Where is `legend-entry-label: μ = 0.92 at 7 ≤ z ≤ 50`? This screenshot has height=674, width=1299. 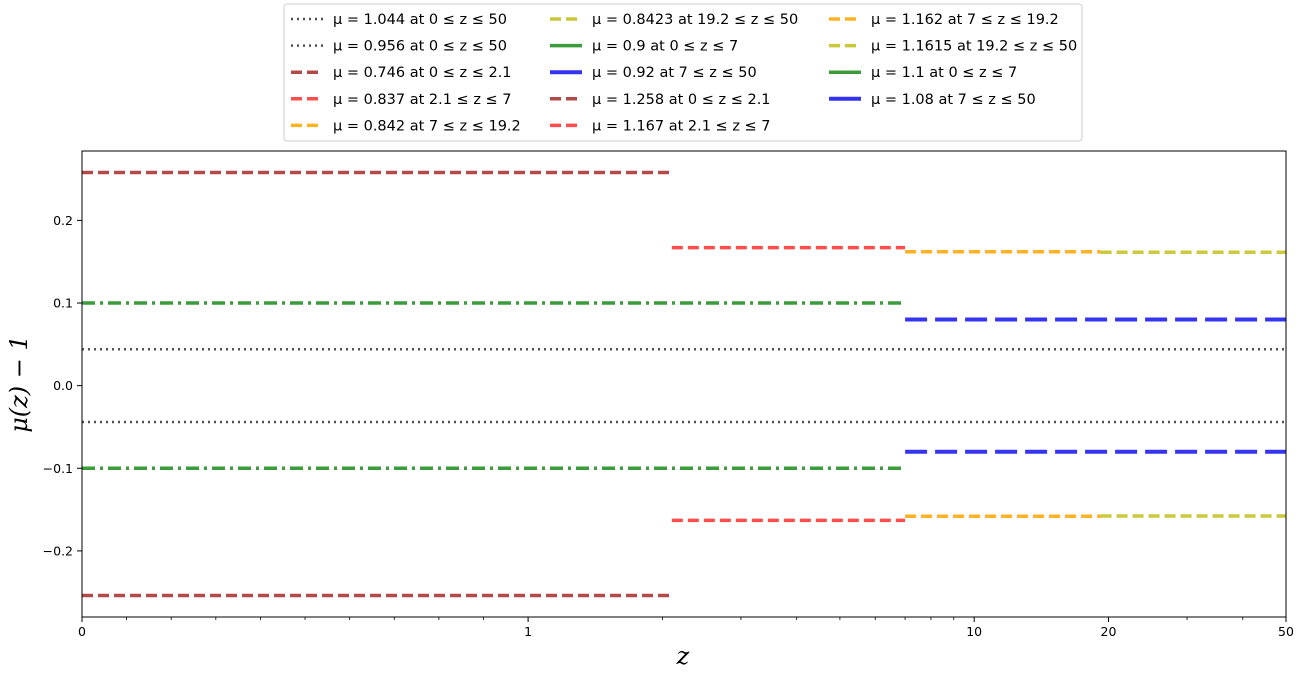
legend-entry-label: μ = 0.92 at 7 ≤ z ≤ 50 is located at coordinates (674, 73).